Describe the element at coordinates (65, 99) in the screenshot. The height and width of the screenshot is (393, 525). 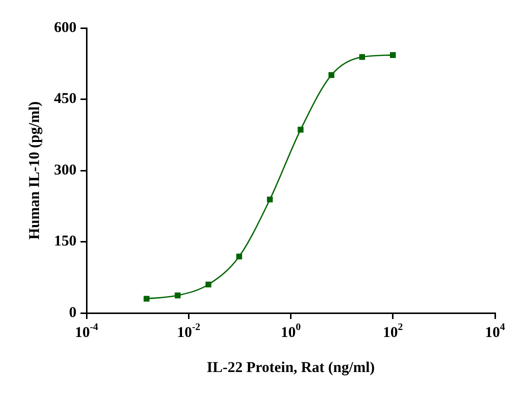
I see `y-tick-label: 450` at that location.